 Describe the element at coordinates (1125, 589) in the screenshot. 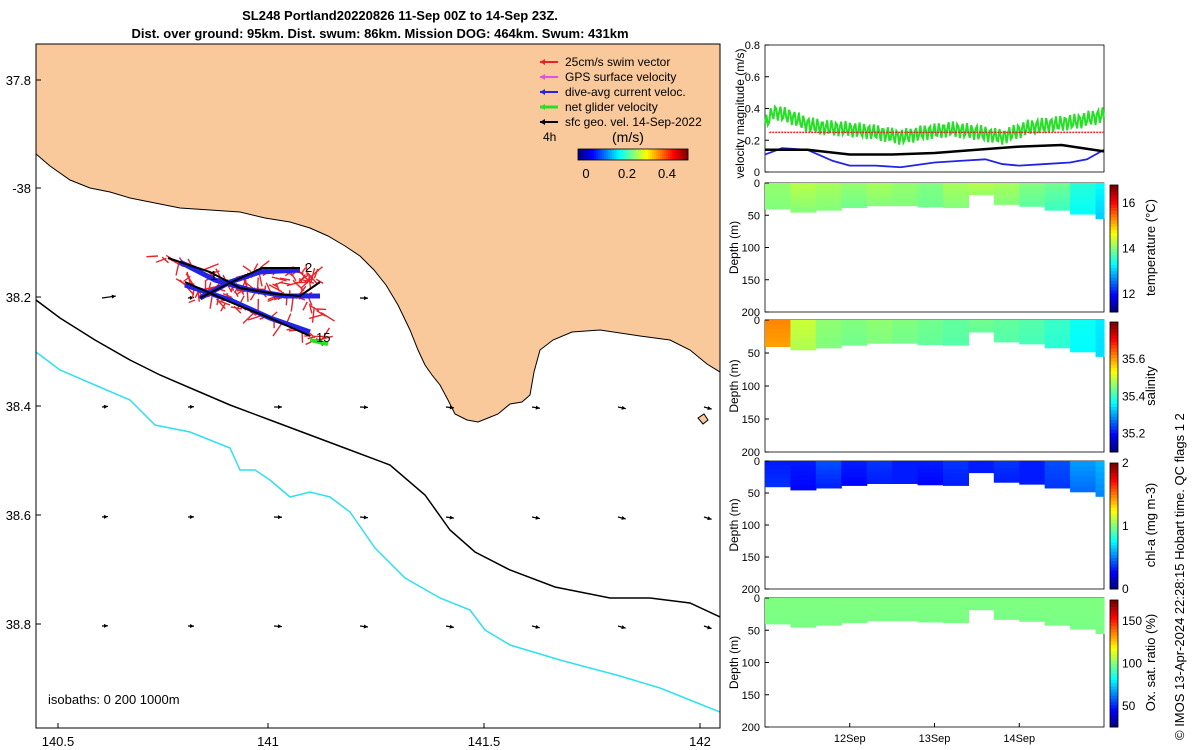

I see `profile-colorbar-tick: 0` at that location.